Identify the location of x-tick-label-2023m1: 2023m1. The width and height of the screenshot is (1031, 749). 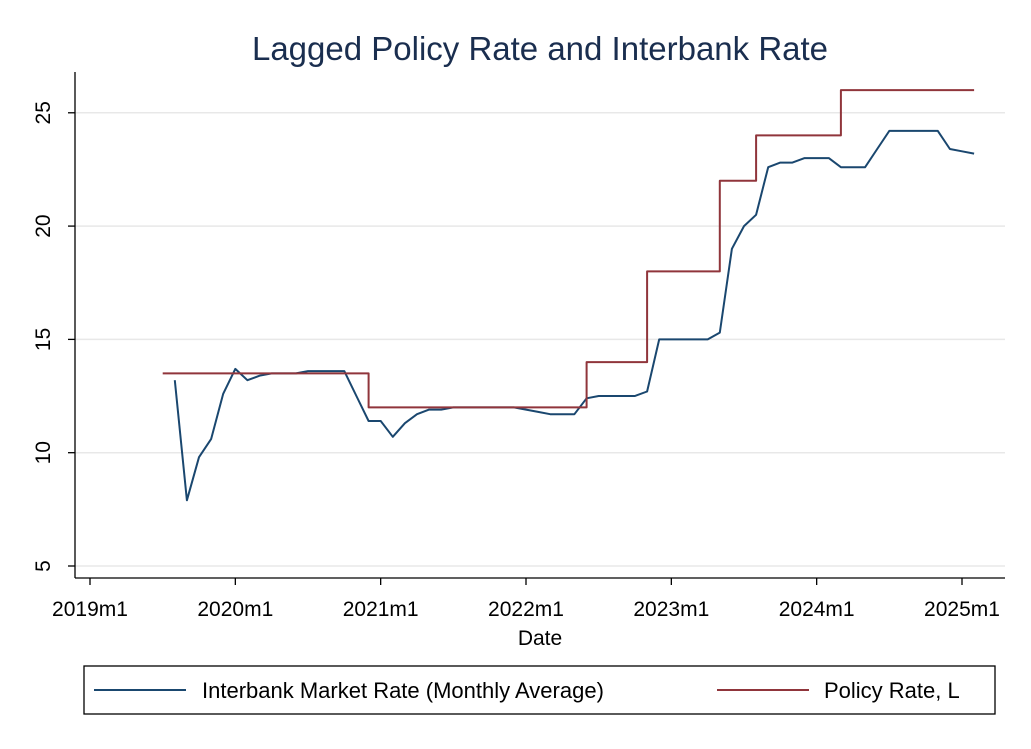
(671, 609).